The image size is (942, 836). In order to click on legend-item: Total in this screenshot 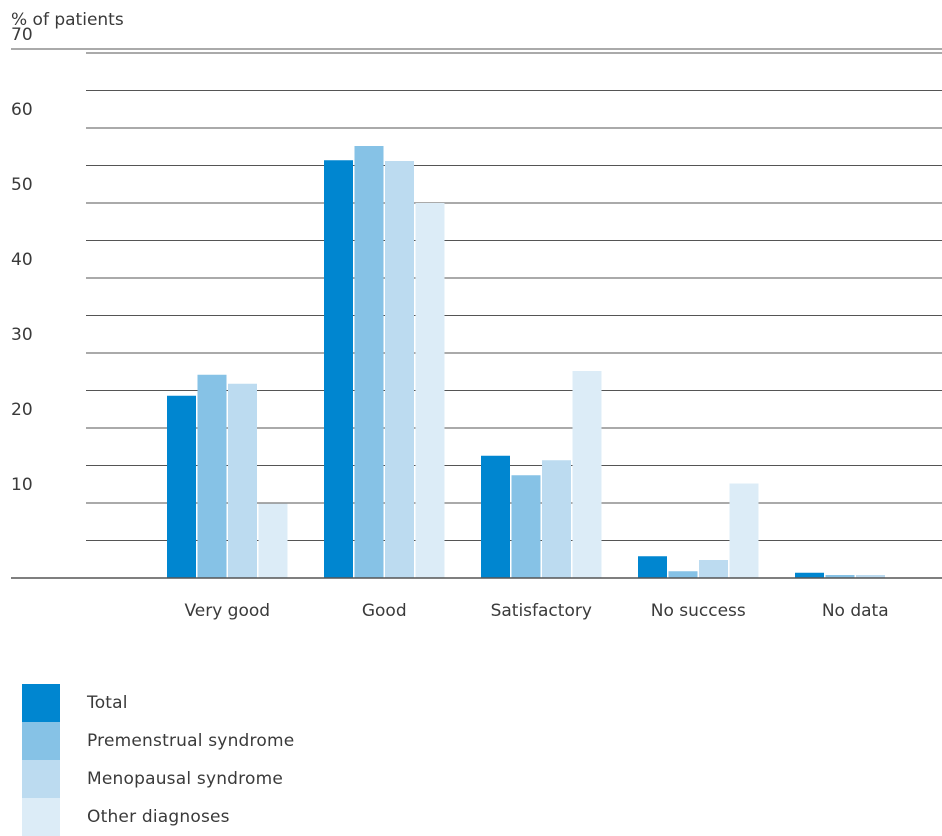, I will do `click(158, 703)`.